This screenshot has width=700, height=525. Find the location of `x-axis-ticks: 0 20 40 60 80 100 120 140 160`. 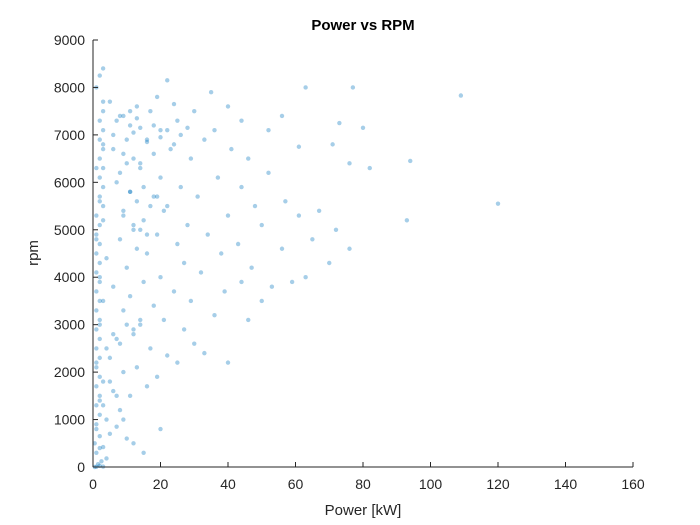

x-axis-ticks: 0 20 40 60 80 100 120 140 160 is located at coordinates (367, 477).